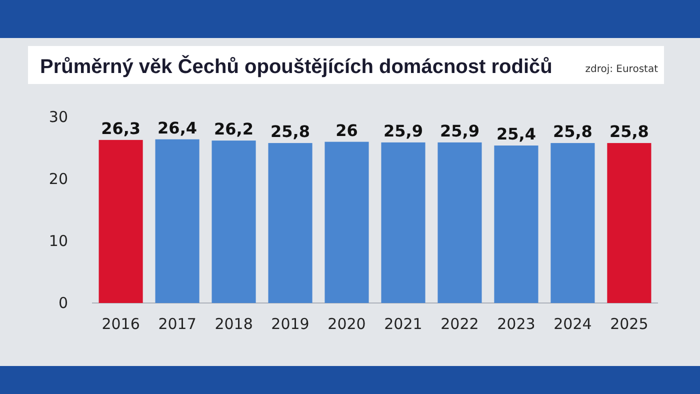 The image size is (700, 394). I want to click on y-tick-label: 0, so click(63, 303).